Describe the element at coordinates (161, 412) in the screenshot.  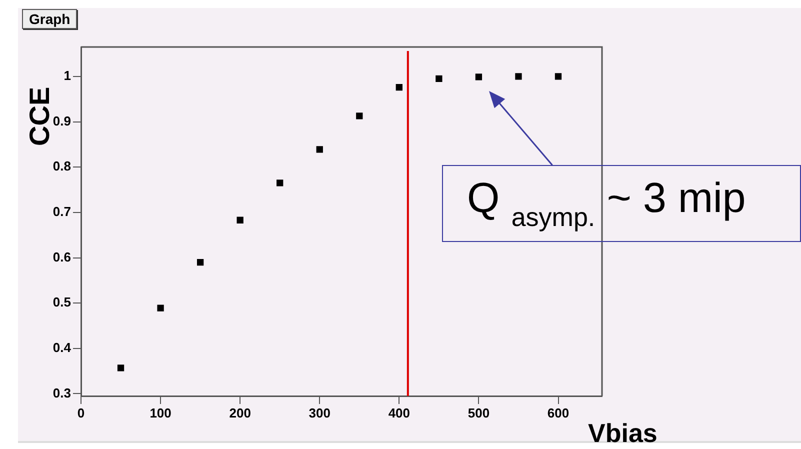
I see `x-tick-label: 100` at that location.